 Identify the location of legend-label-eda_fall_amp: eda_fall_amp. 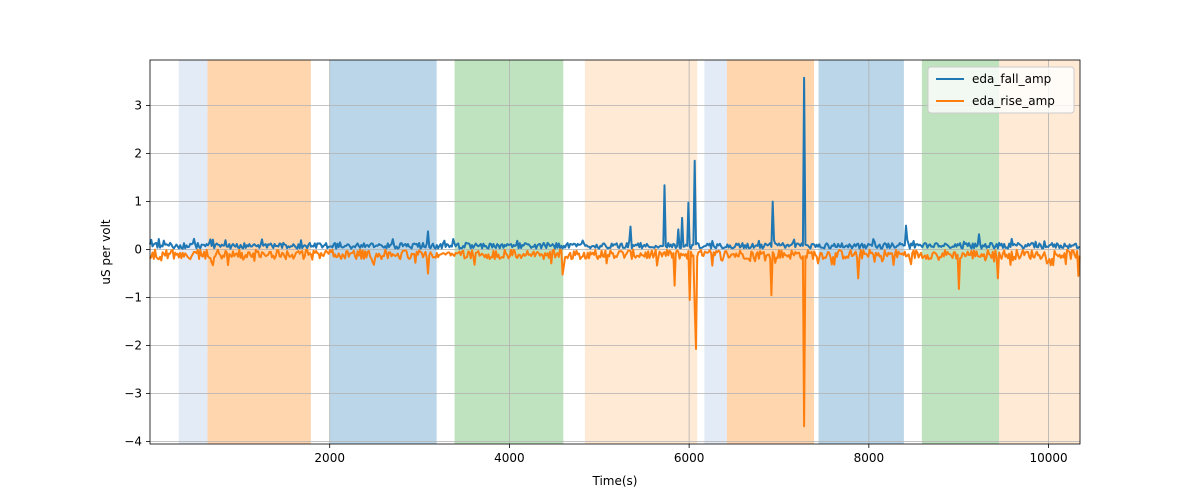
(1011, 79).